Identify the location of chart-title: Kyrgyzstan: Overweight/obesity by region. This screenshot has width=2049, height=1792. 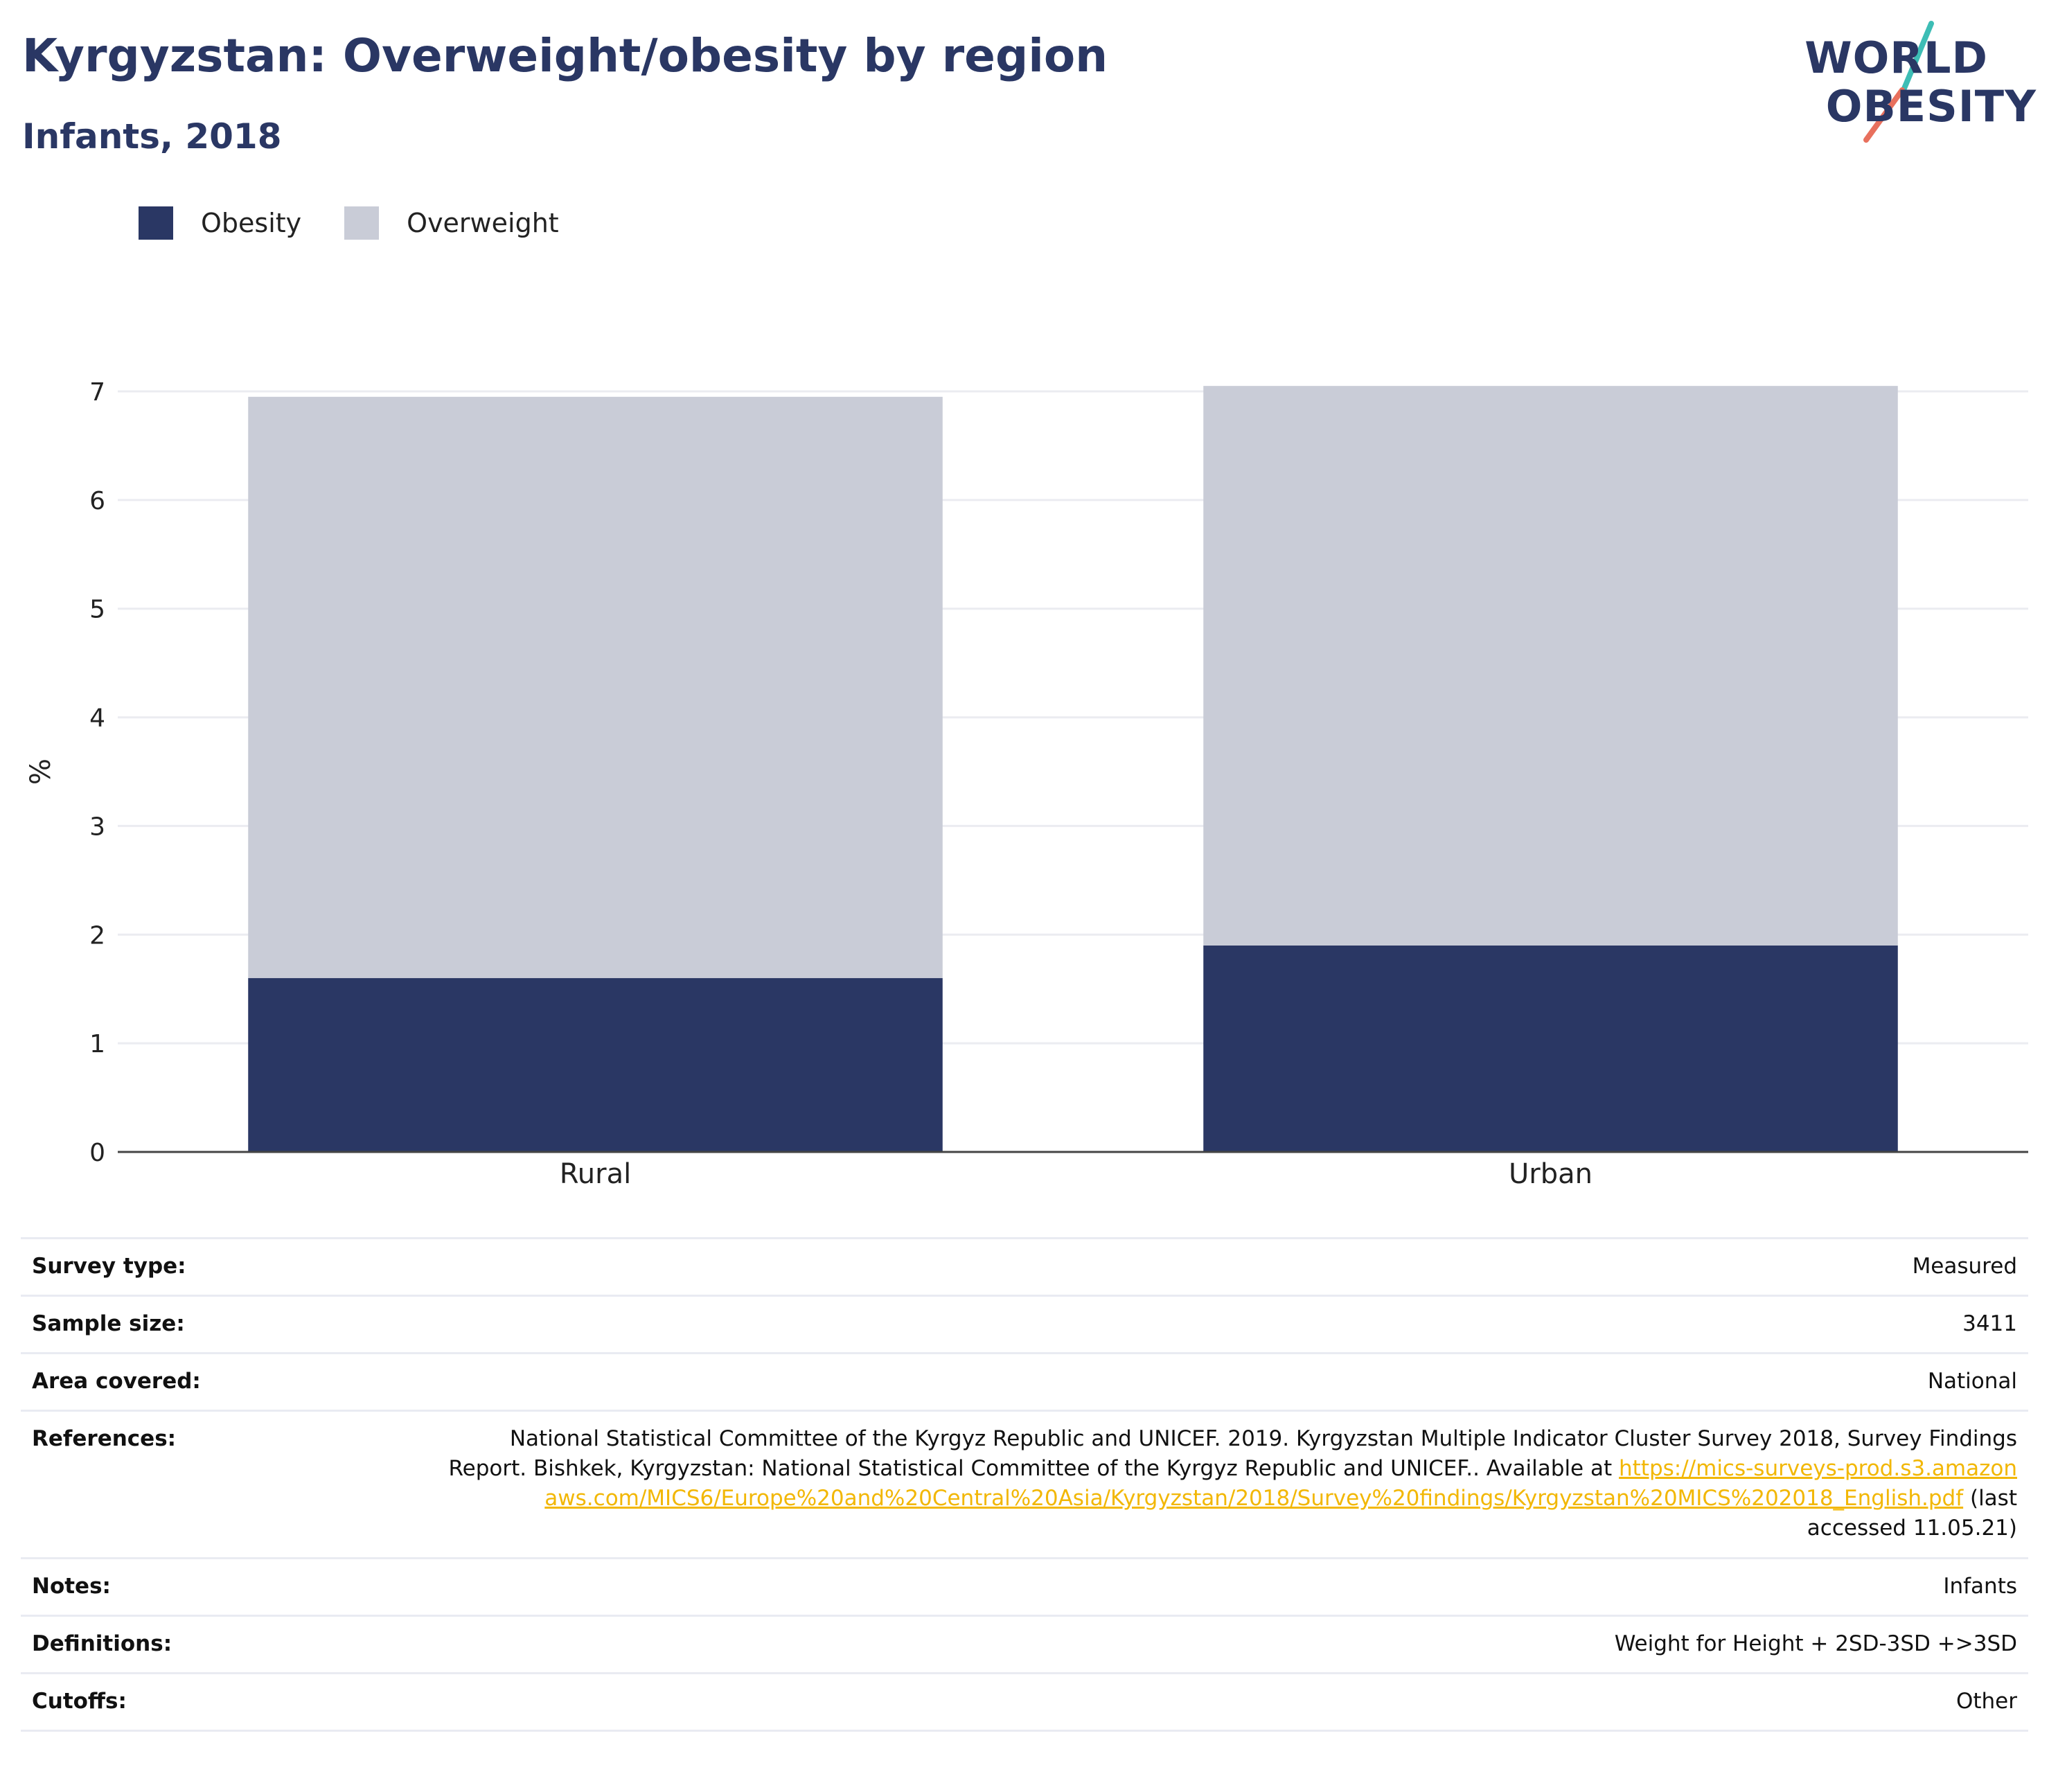
(565, 56).